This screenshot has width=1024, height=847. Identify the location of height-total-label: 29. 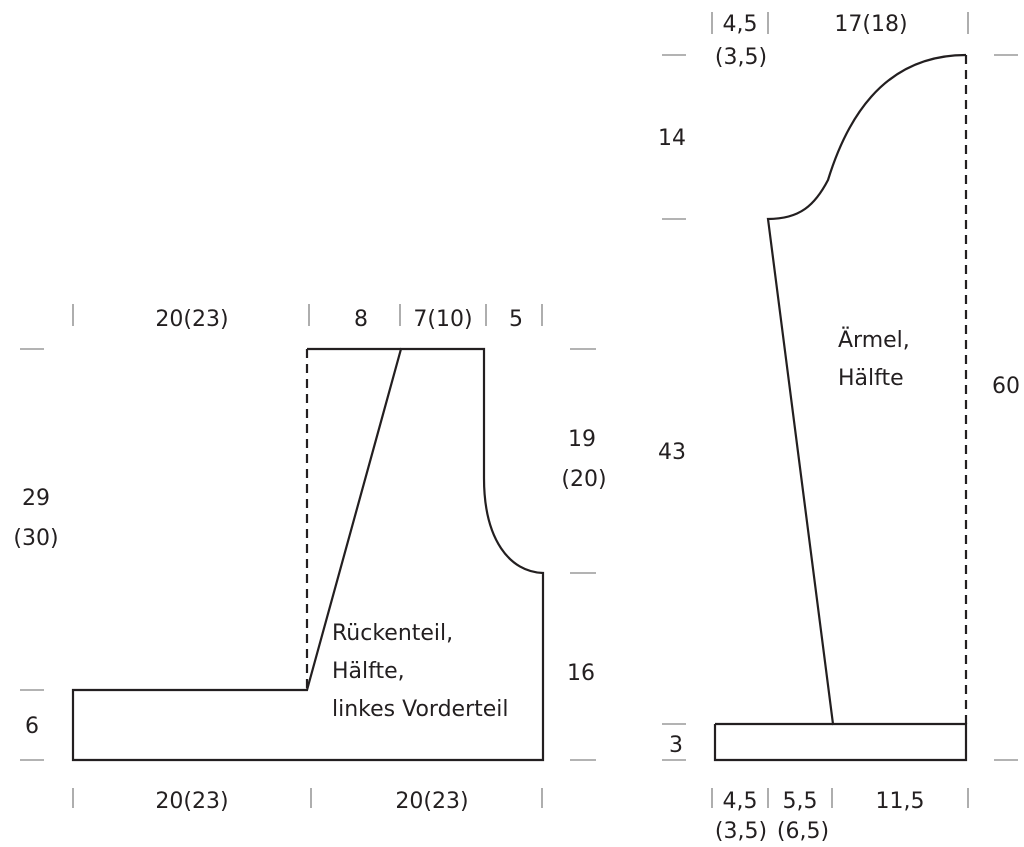
(36, 498).